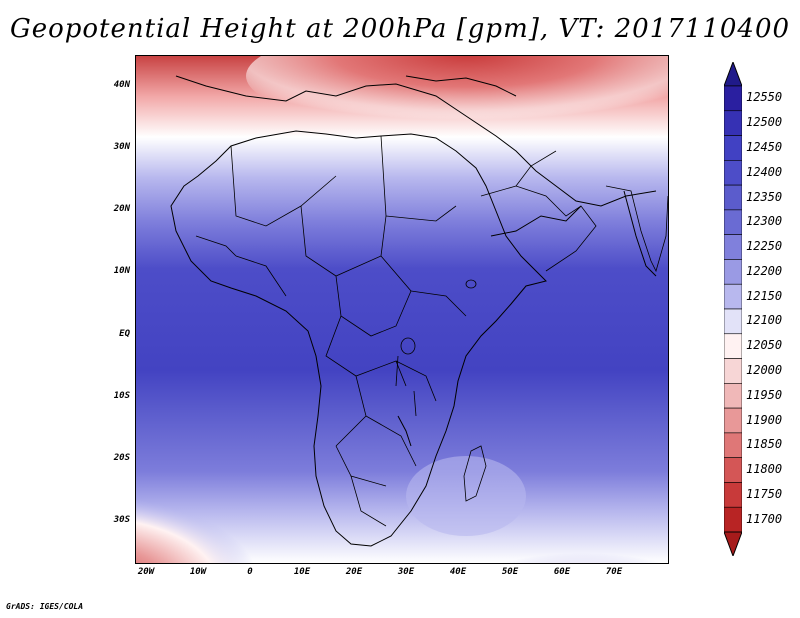 The height and width of the screenshot is (618, 800). I want to click on colorbar-level-label: 11850, so click(764, 444).